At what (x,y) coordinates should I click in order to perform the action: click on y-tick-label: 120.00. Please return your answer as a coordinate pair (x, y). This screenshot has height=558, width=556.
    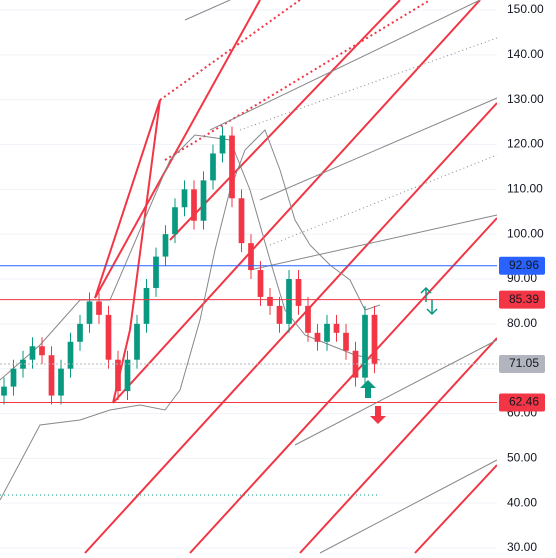
    Looking at the image, I should click on (525, 144).